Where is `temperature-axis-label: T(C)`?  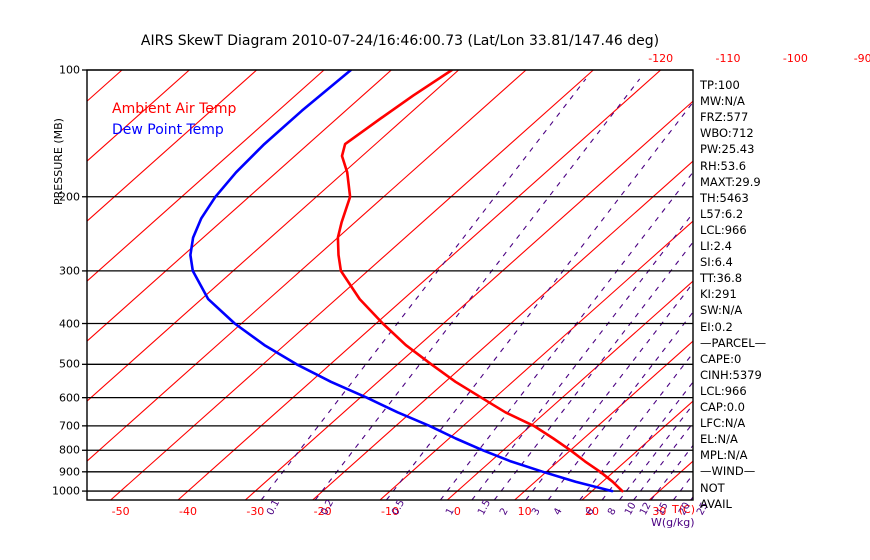 temperature-axis-label: T(C) is located at coordinates (683, 509).